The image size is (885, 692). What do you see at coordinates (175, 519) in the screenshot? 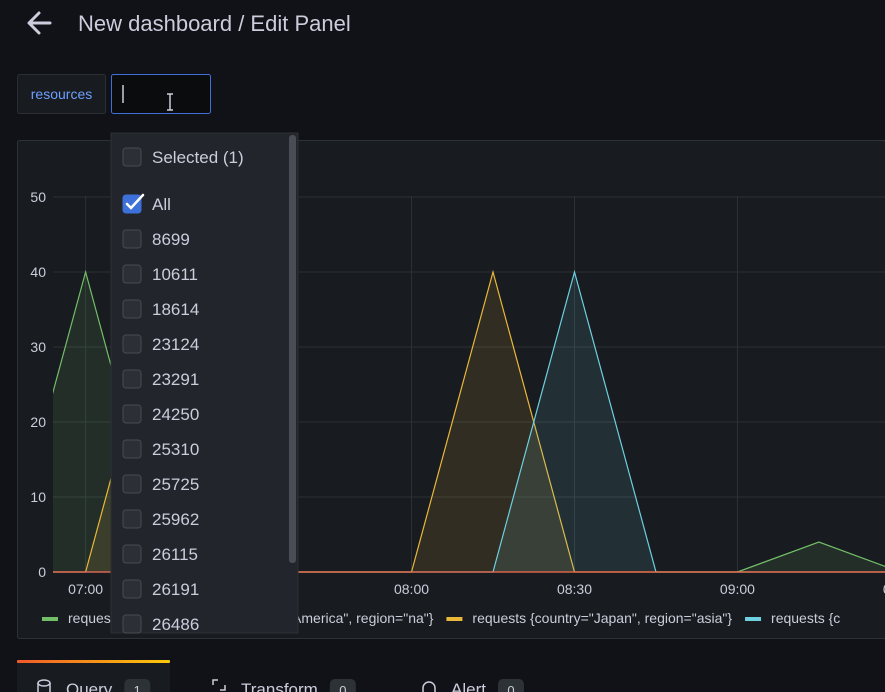
I see `option-label: 25962` at bounding box center [175, 519].